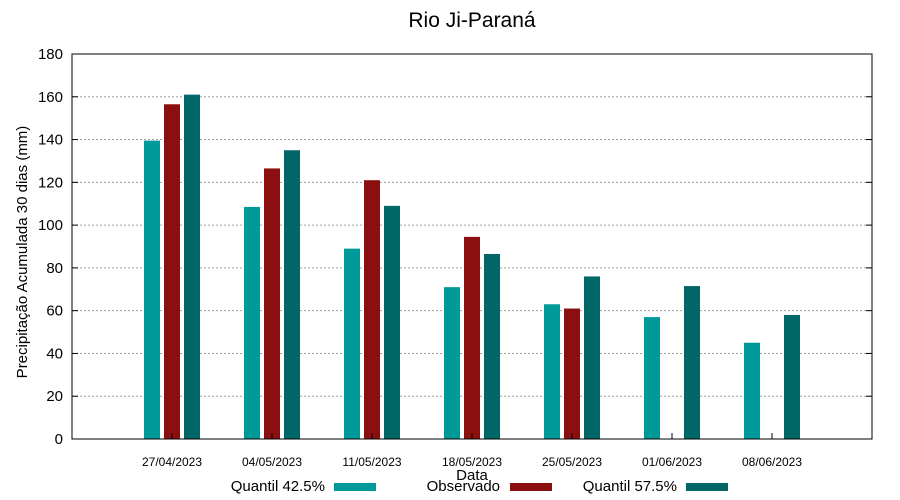 The width and height of the screenshot is (900, 500). I want to click on x-axis-label: Data, so click(472, 475).